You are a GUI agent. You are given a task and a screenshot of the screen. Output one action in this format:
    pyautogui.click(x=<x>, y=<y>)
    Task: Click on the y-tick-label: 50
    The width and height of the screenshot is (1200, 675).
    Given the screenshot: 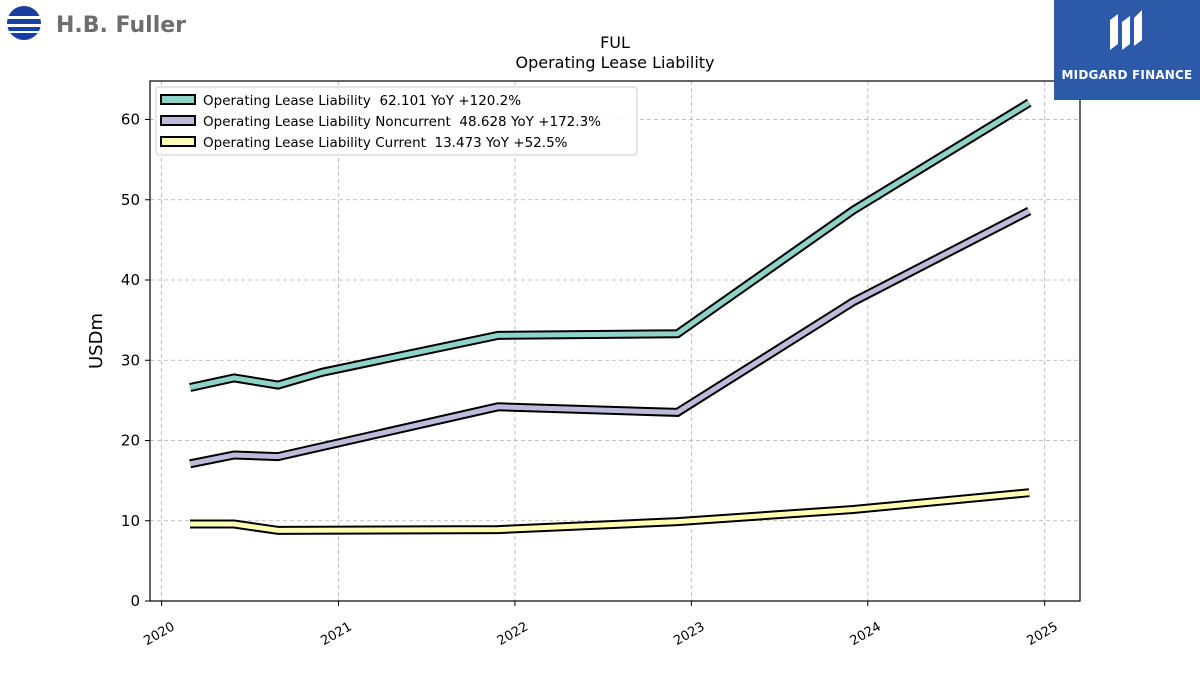 What is the action you would take?
    pyautogui.click(x=130, y=200)
    